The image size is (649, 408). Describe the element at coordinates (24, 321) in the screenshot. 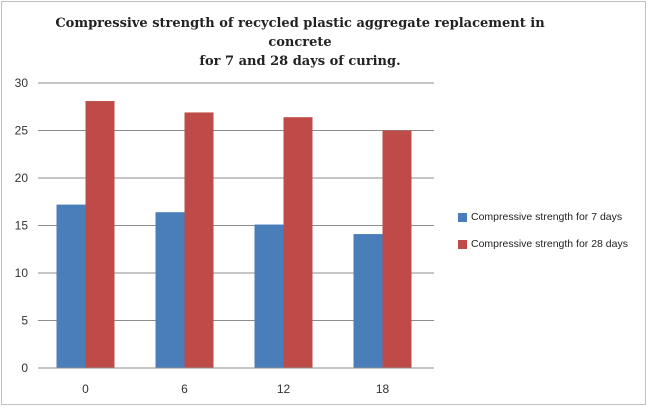

I see `y-tick-label: 5` at that location.